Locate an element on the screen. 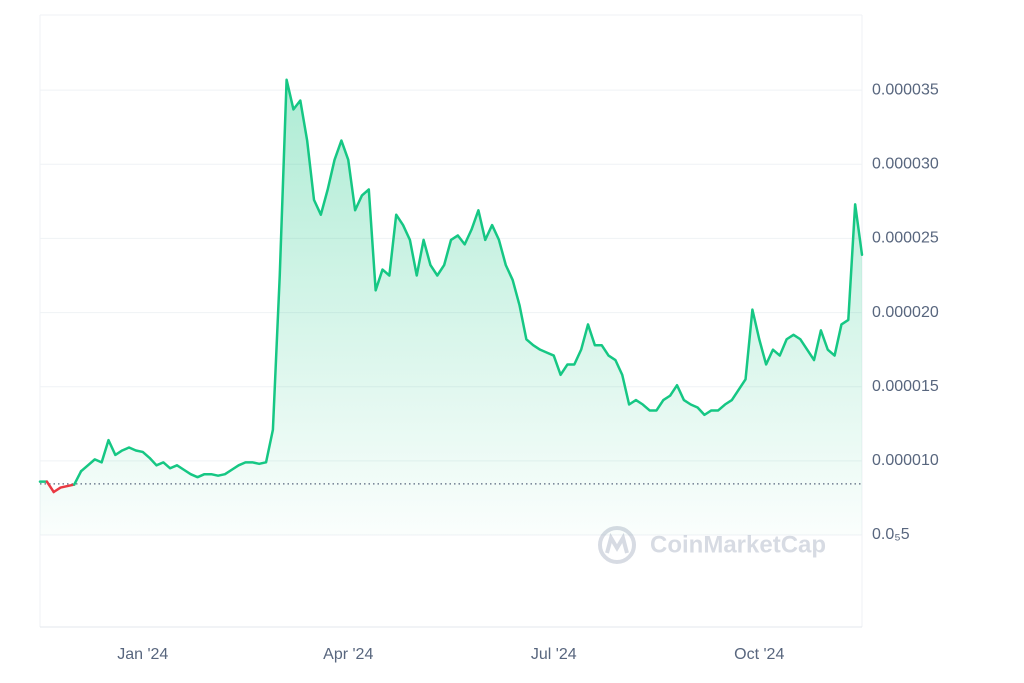  y-tick-label: 0.000015 is located at coordinates (905, 386).